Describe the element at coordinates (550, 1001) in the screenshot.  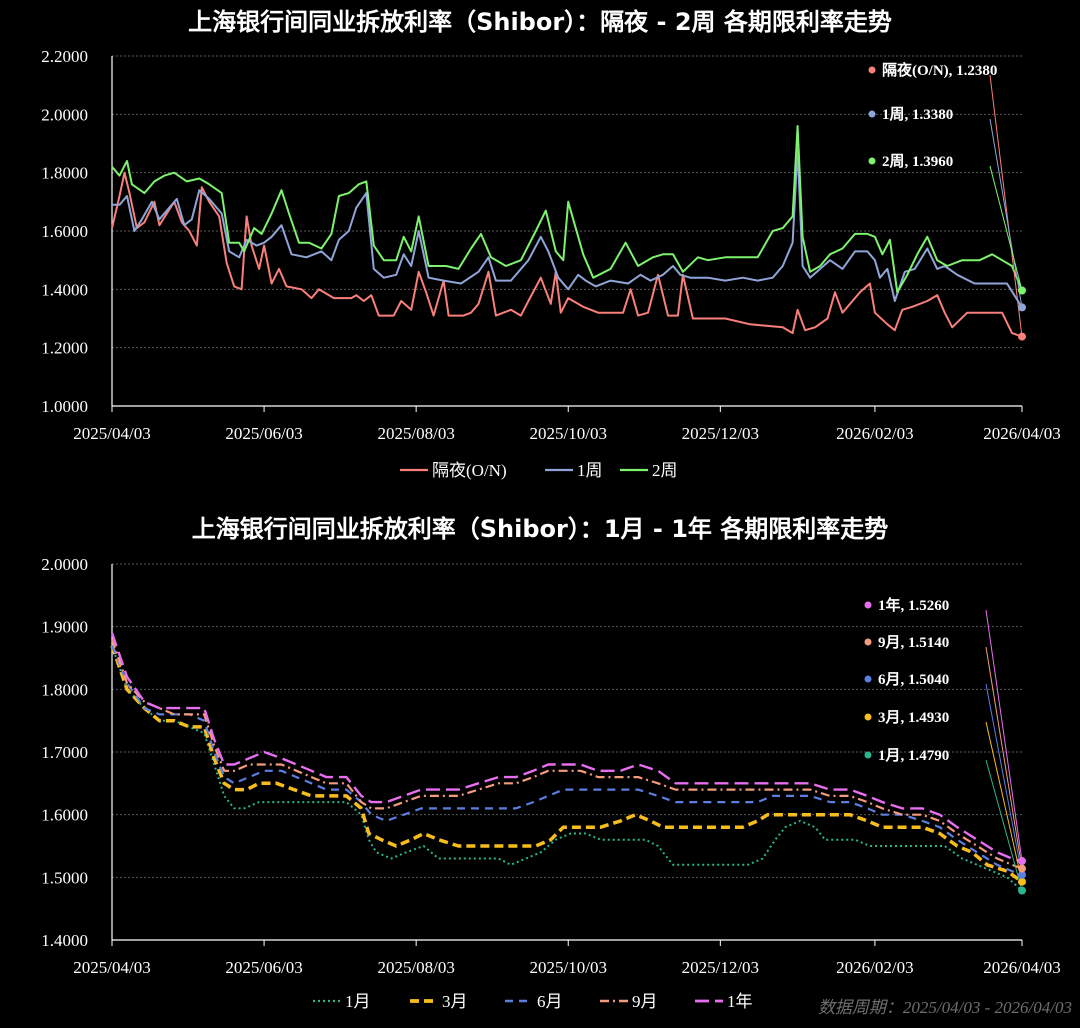
I see `legend-label: 6月` at that location.